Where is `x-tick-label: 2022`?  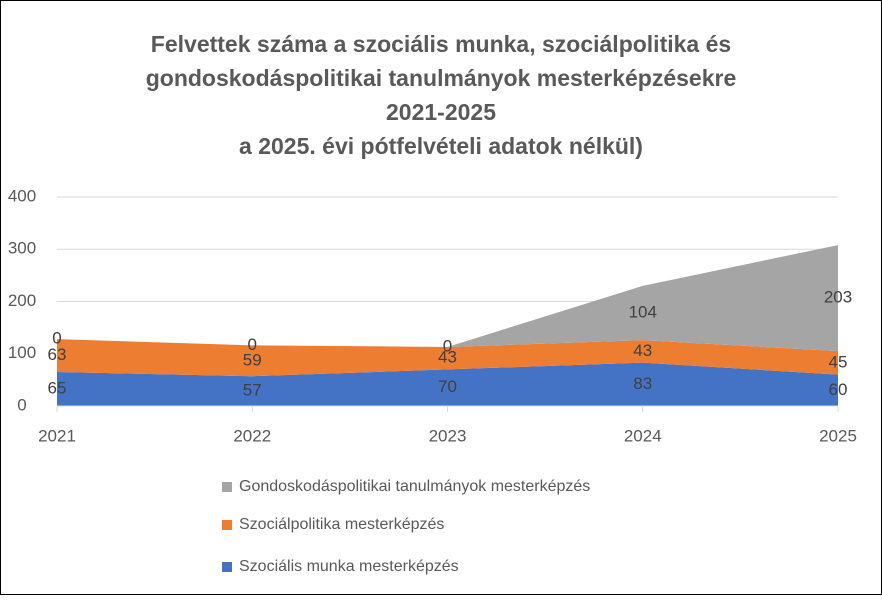
x-tick-label: 2022 is located at coordinates (252, 435).